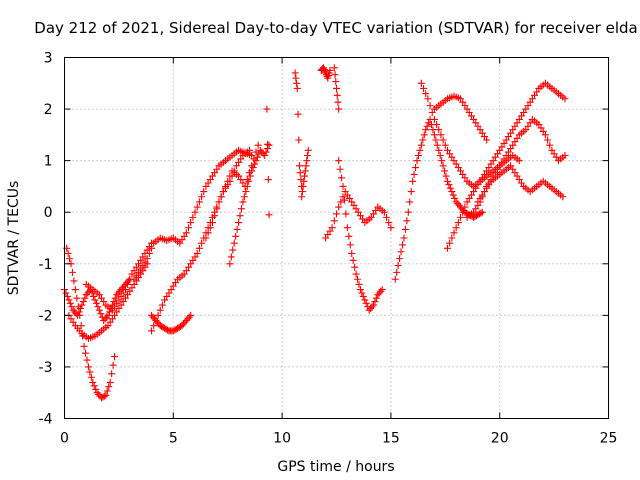 Image resolution: width=640 pixels, height=480 pixels. I want to click on y-tick-label: 3, so click(48, 59).